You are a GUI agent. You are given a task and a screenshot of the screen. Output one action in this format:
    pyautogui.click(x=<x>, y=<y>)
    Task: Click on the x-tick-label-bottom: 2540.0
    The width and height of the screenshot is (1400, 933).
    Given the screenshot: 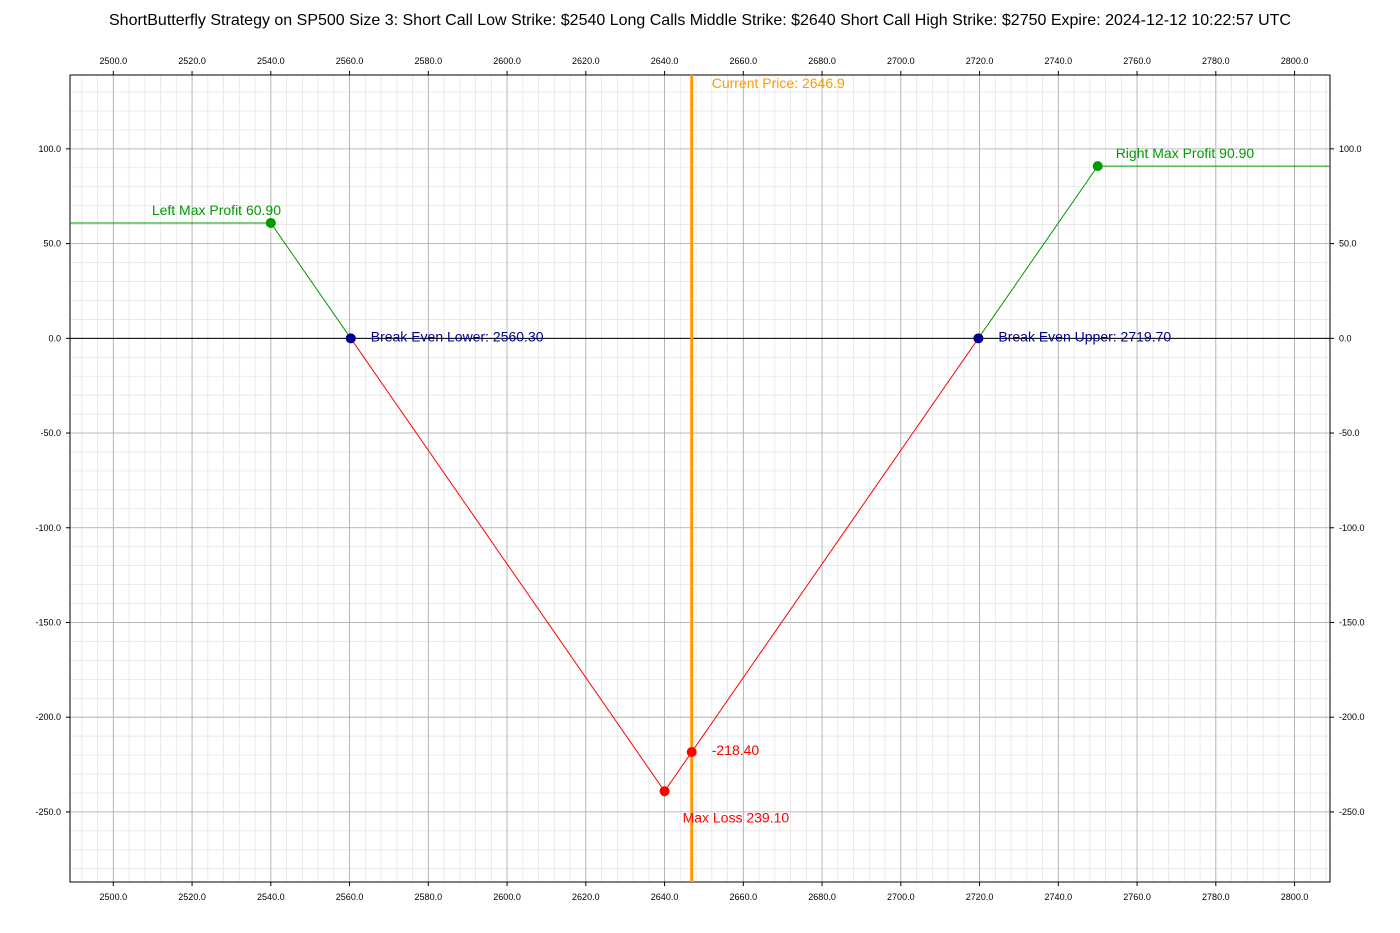 What is the action you would take?
    pyautogui.click(x=271, y=897)
    